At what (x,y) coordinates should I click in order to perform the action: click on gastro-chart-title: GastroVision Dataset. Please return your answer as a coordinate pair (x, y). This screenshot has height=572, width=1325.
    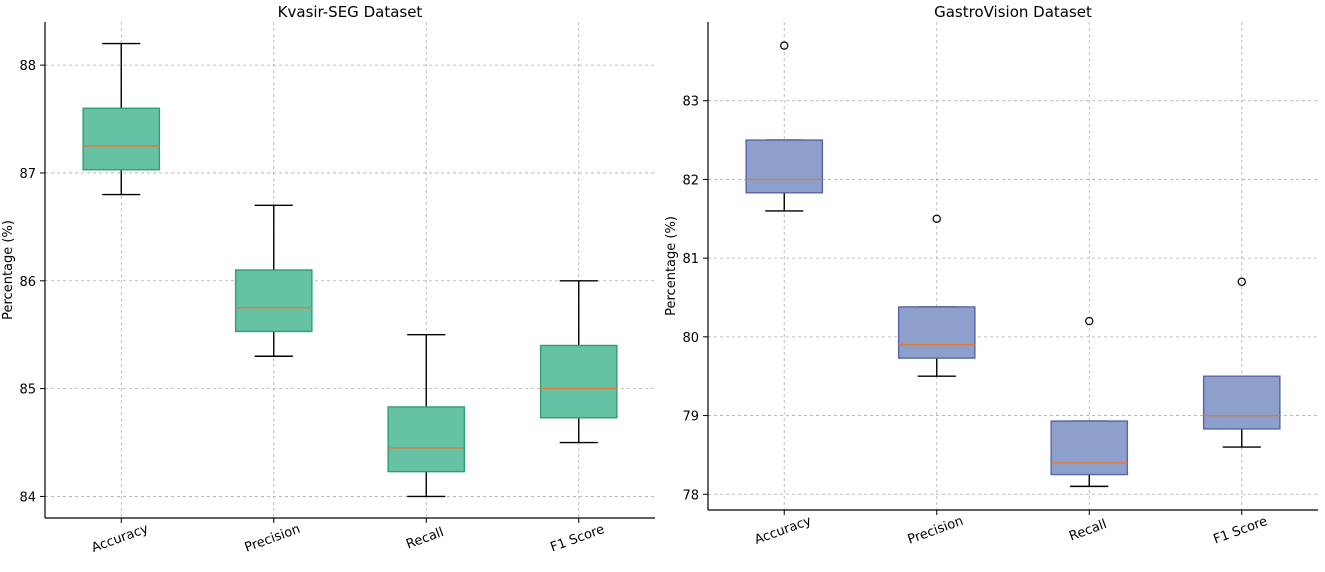
    Looking at the image, I should click on (1013, 12).